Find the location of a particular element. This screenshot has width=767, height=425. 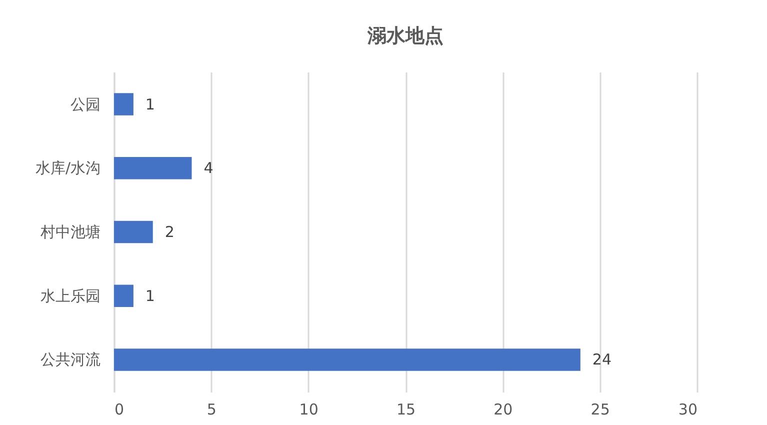

x-tick-label: 10 is located at coordinates (308, 409).